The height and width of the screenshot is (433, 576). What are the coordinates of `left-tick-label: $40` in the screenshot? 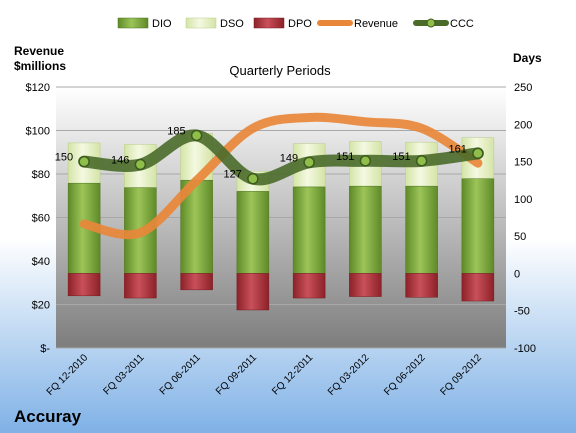 It's located at (41, 262).